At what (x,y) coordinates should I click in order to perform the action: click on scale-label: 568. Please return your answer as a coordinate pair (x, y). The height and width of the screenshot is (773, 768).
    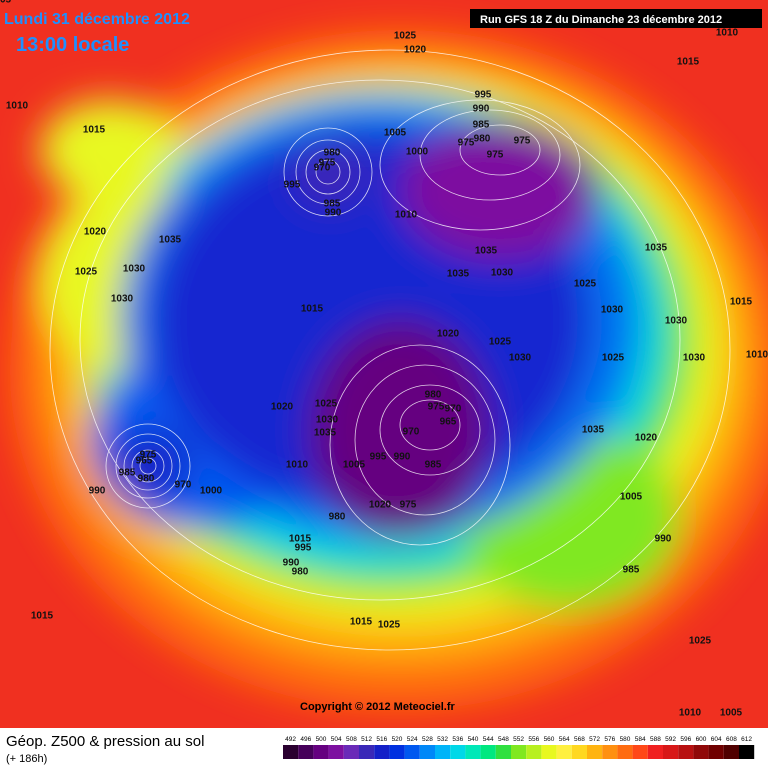
    Looking at the image, I should click on (579, 739).